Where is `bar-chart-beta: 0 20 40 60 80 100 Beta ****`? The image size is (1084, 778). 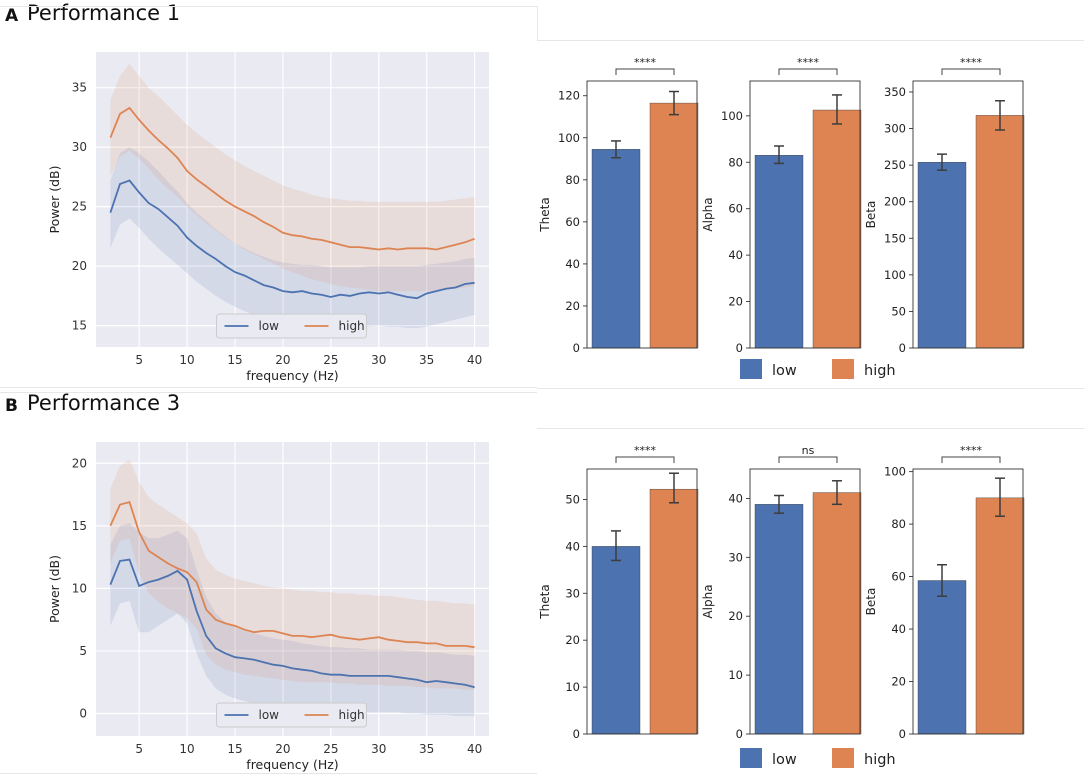 bar-chart-beta: 0 20 40 60 80 100 Beta **** is located at coordinates (944, 592).